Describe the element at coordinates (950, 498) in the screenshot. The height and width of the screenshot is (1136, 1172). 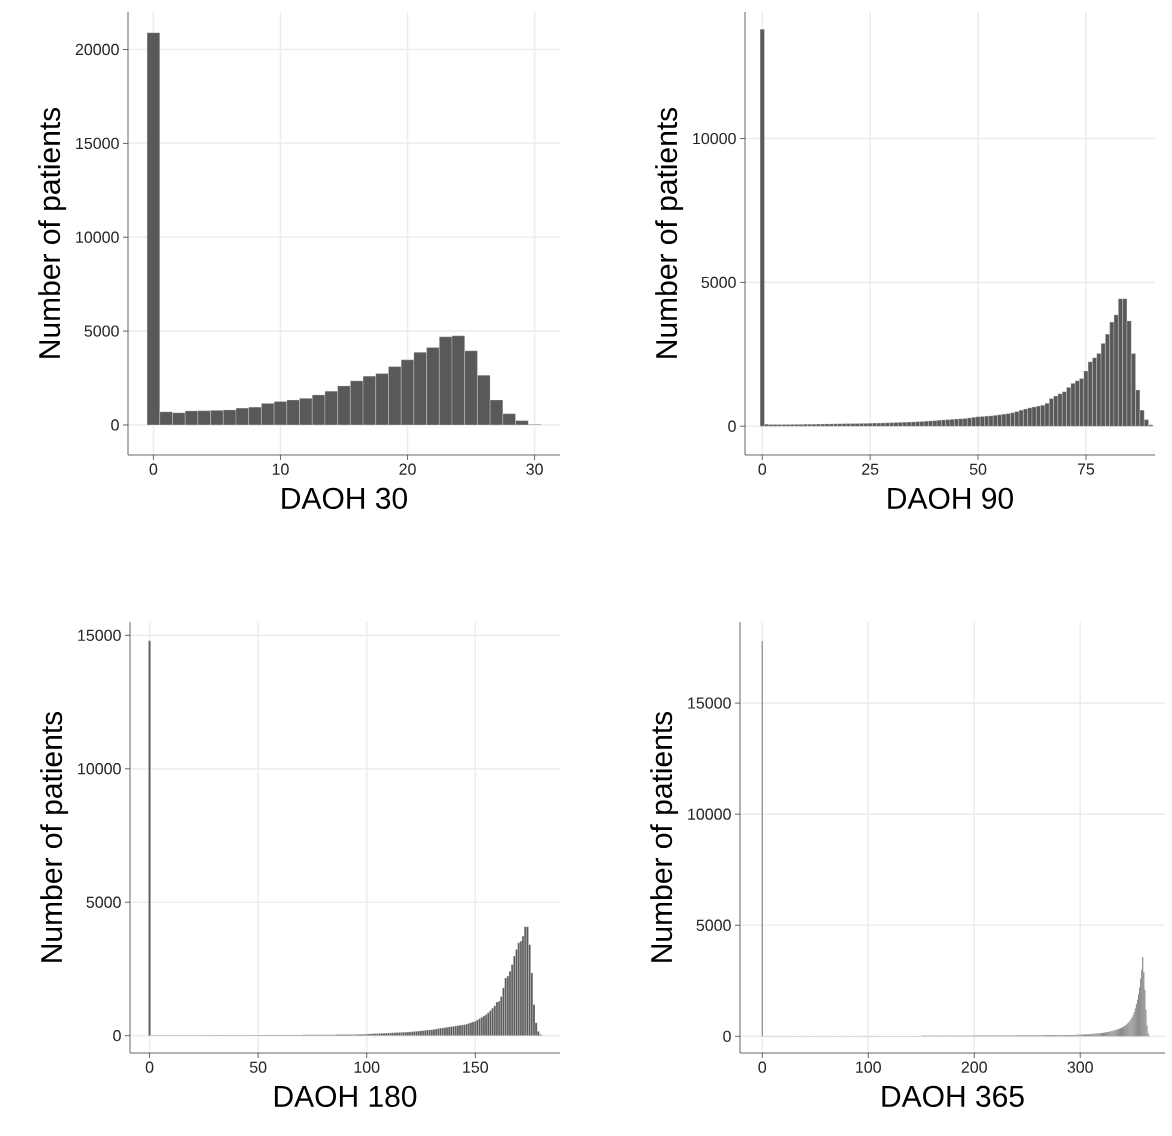
I see `x-axis-title: DAOH 90` at that location.